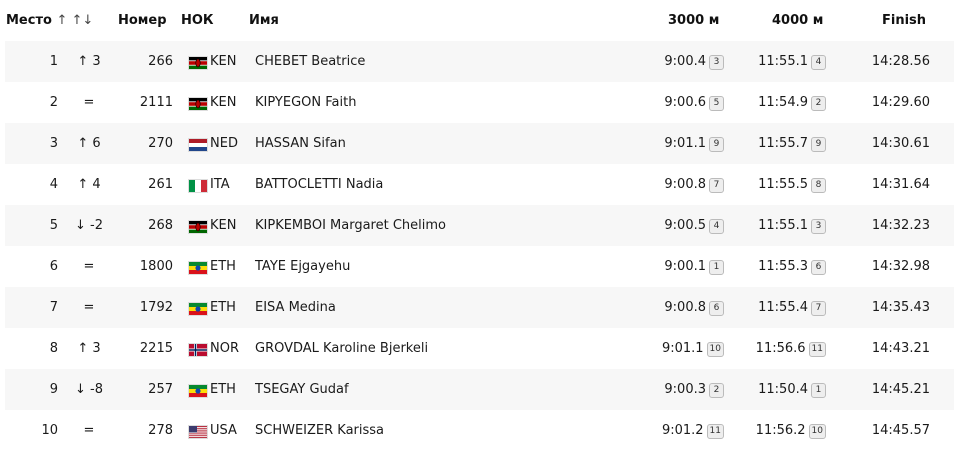 This screenshot has width=954, height=454. What do you see at coordinates (817, 349) in the screenshot?
I see `split-4000-place-badge: 11` at bounding box center [817, 349].